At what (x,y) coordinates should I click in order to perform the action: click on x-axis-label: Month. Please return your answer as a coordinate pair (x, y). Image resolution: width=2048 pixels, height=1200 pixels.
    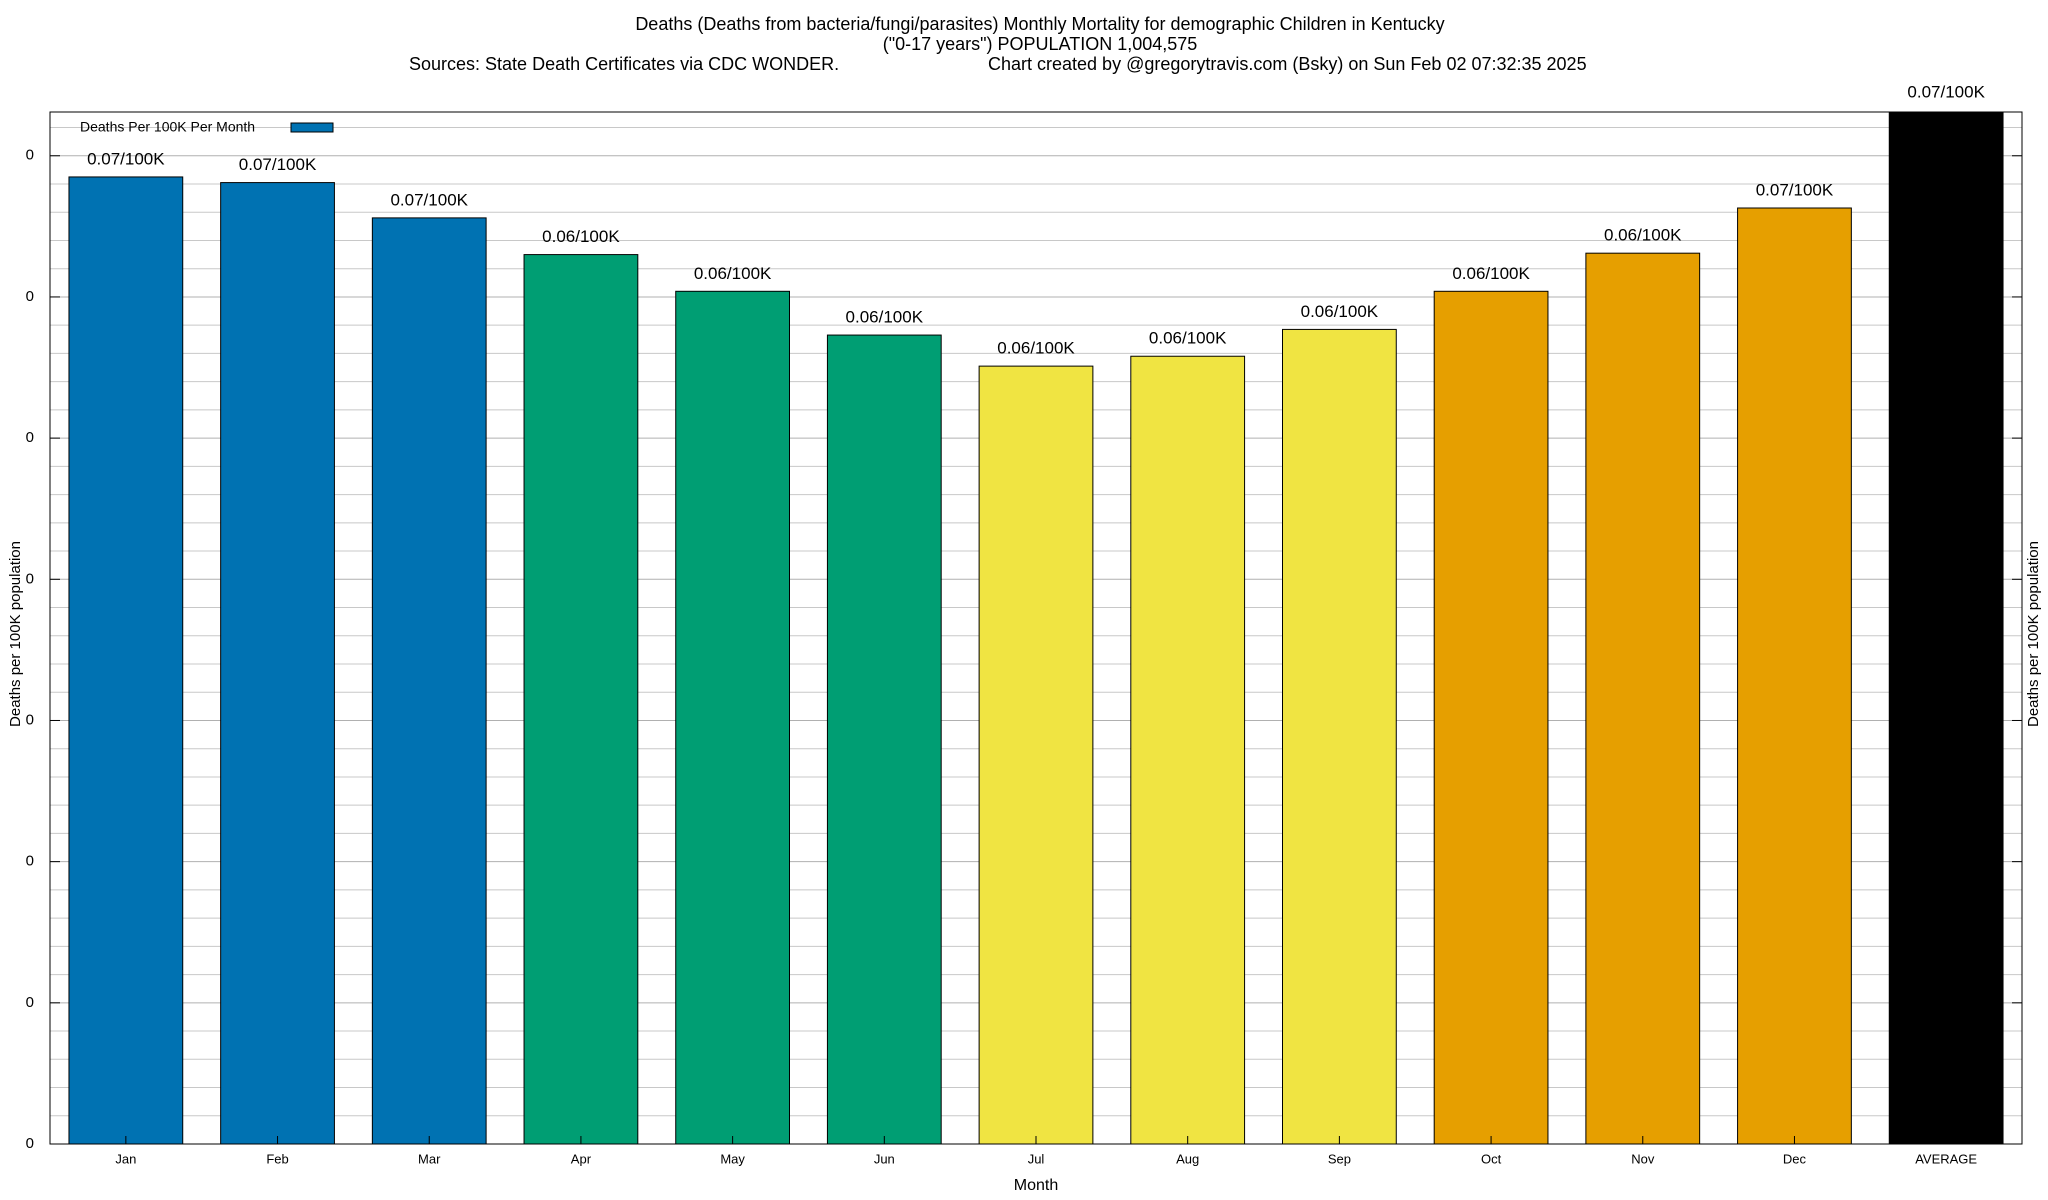
    Looking at the image, I should click on (1036, 1185).